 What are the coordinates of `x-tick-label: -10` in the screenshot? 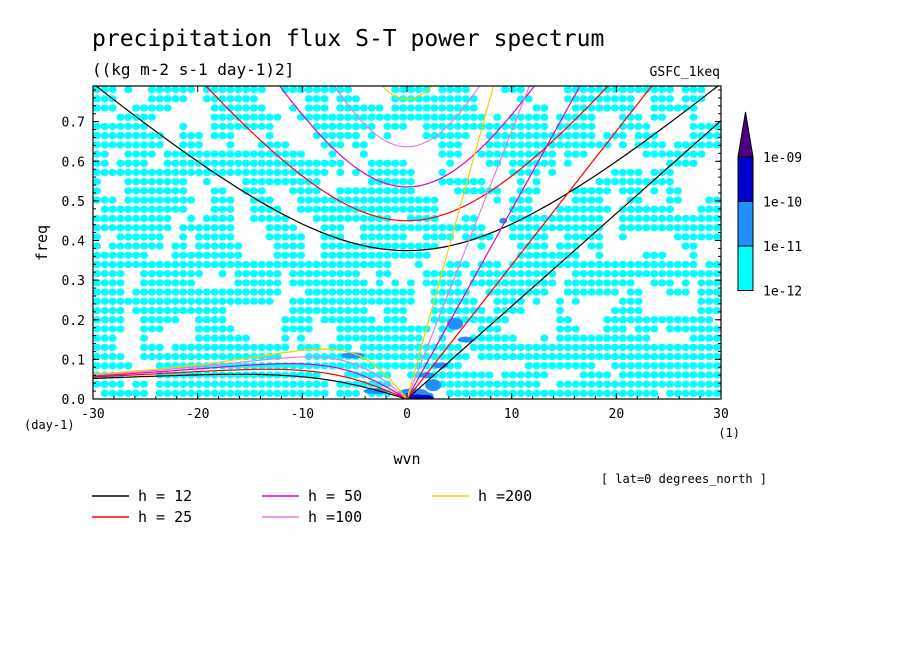 It's located at (302, 414).